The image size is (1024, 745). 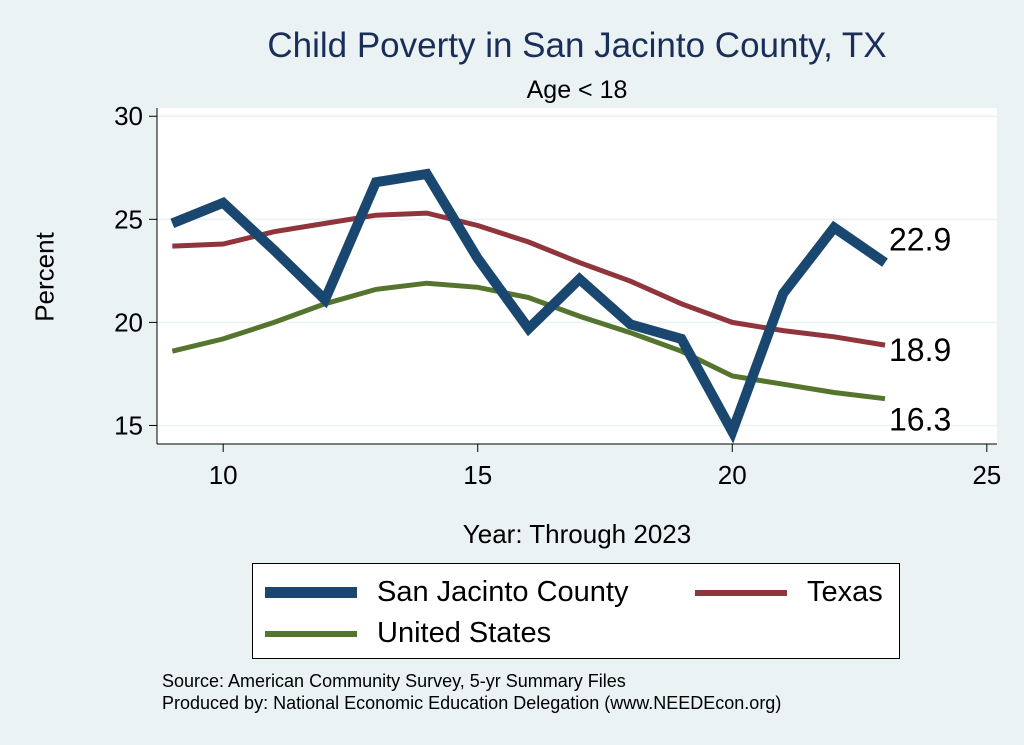 What do you see at coordinates (920, 420) in the screenshot?
I see `end-label-united-states: 16.3` at bounding box center [920, 420].